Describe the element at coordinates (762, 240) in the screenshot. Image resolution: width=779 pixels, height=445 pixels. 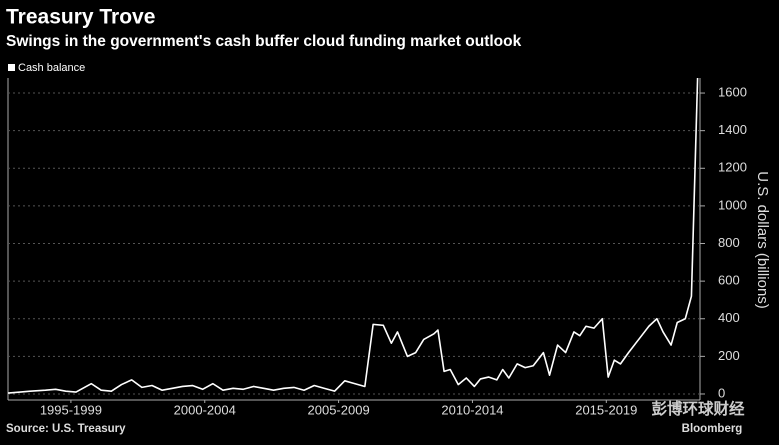
I see `y-axis-title: U.S. dollars (billions)` at that location.